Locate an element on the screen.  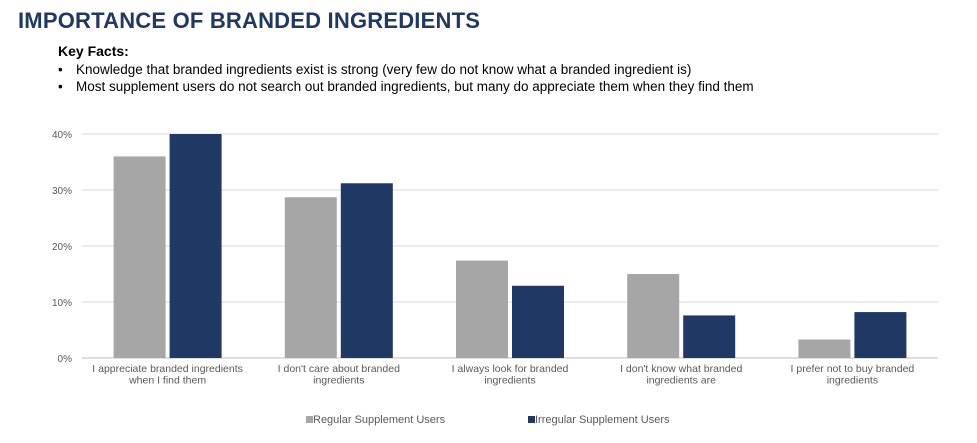
x-category-label: ingredients are is located at coordinates (681, 381).